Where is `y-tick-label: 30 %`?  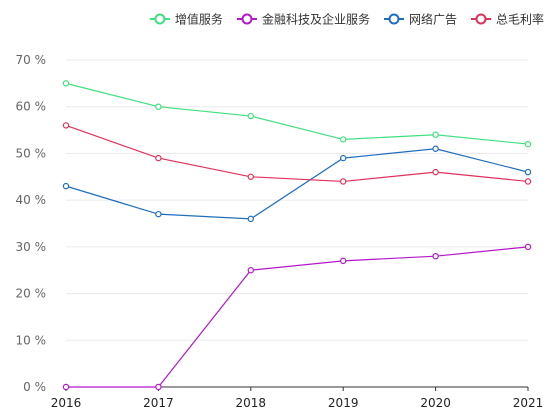
y-tick-label: 30 % is located at coordinates (31, 247).